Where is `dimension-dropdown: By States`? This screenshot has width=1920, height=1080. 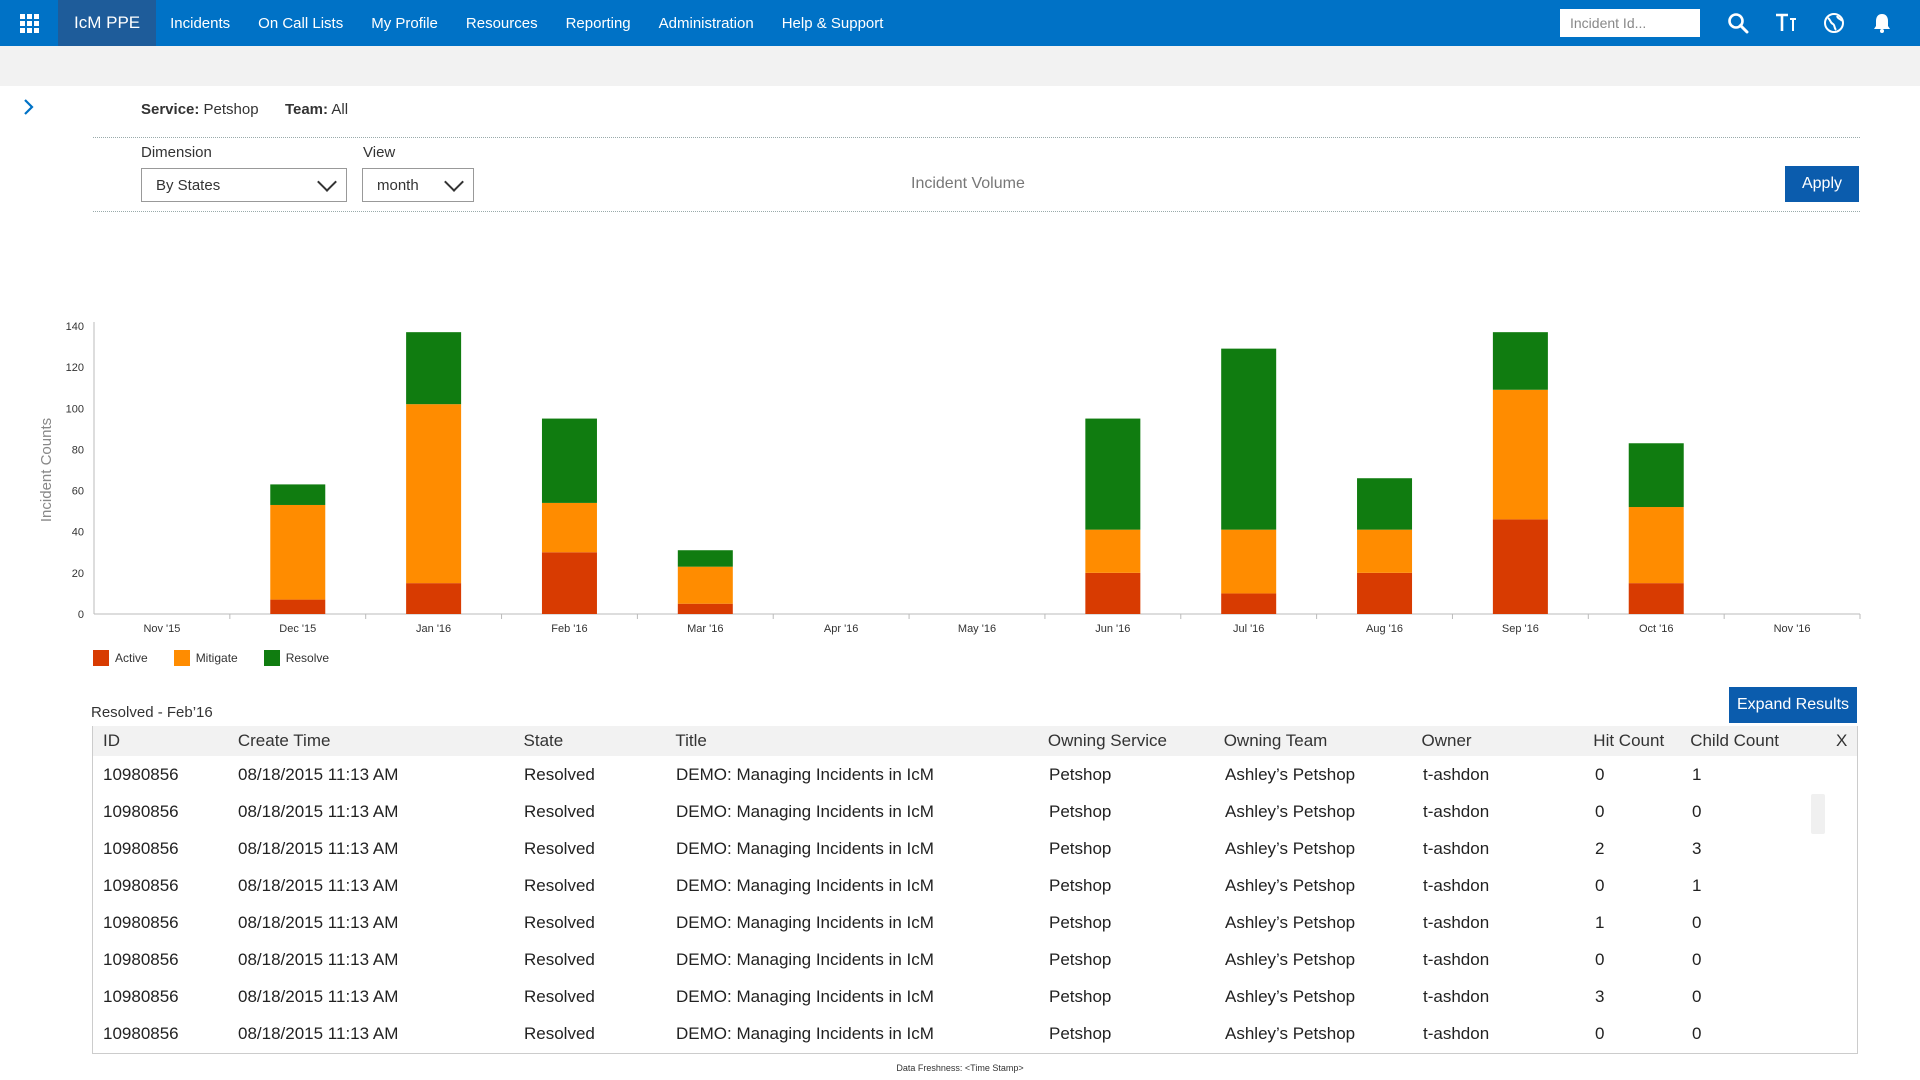 dimension-dropdown: By States is located at coordinates (244, 185).